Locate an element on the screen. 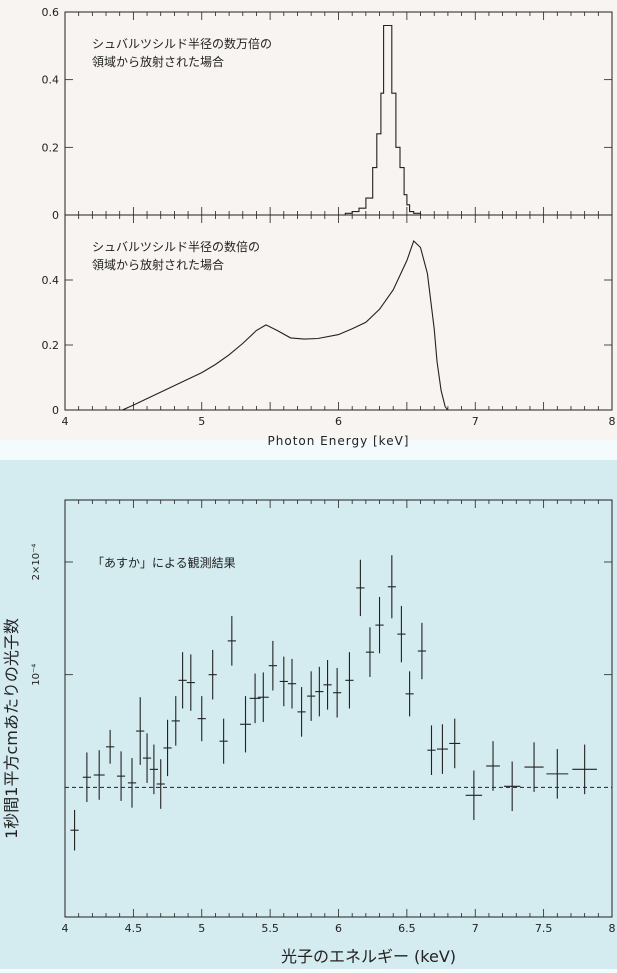 The height and width of the screenshot is (973, 617). x-tick-label: 7.5 is located at coordinates (544, 928).